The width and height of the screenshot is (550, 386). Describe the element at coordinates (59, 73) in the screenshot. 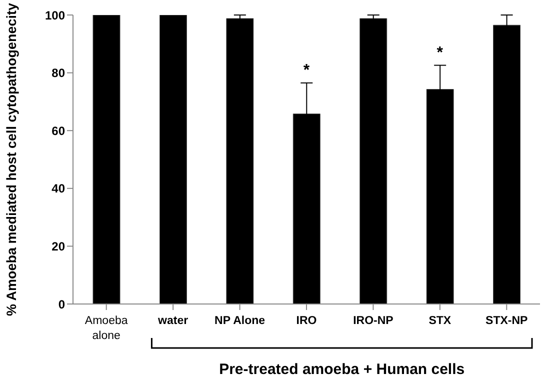

I see `y-tick-label: 80` at that location.